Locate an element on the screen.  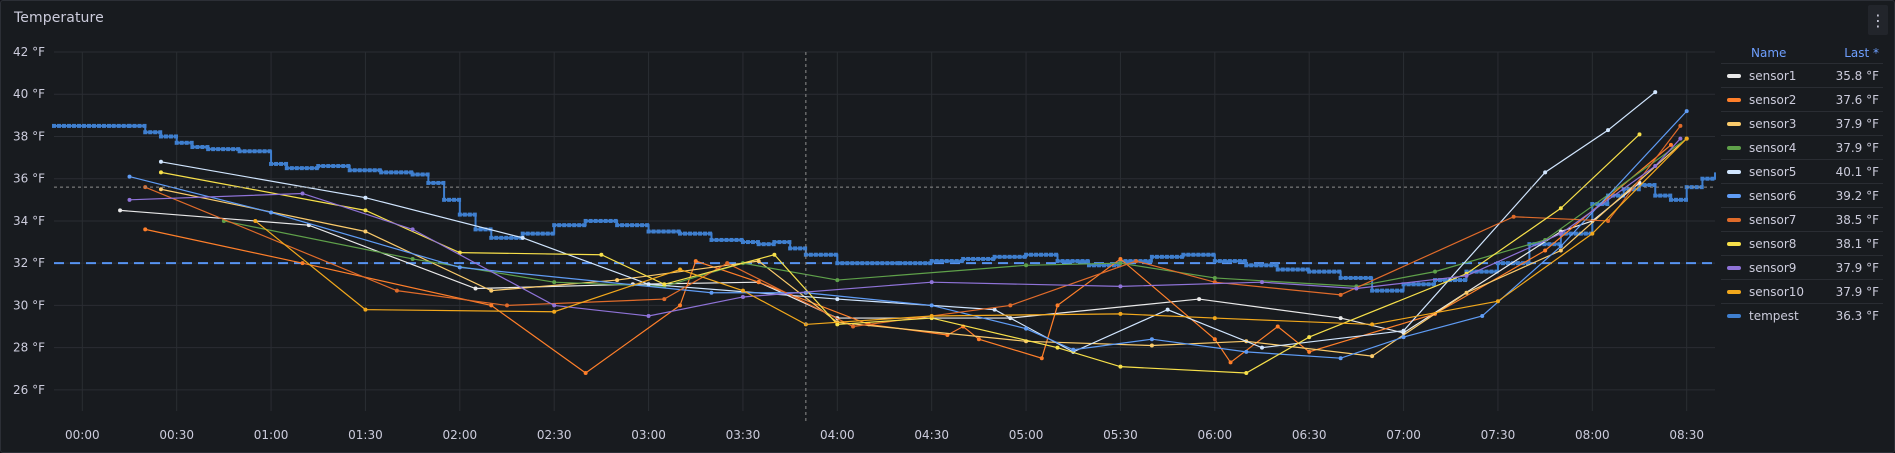
x-tick-label: 07:30 is located at coordinates (1498, 435).